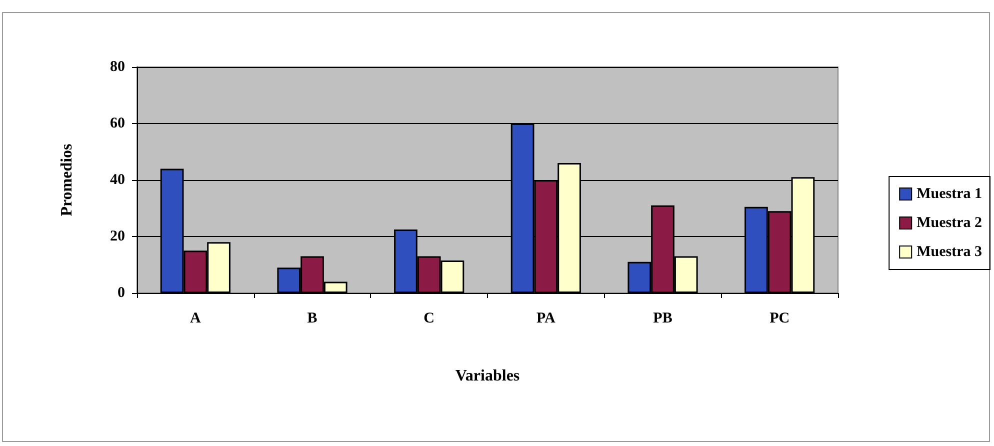 The width and height of the screenshot is (994, 446). What do you see at coordinates (117, 236) in the screenshot?
I see `y-tick-label: 20` at bounding box center [117, 236].